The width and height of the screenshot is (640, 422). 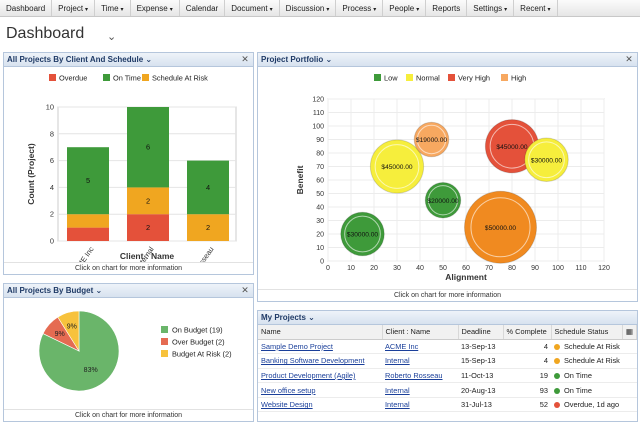 What do you see at coordinates (402, 8) in the screenshot?
I see `nav-item-label: People` at bounding box center [402, 8].